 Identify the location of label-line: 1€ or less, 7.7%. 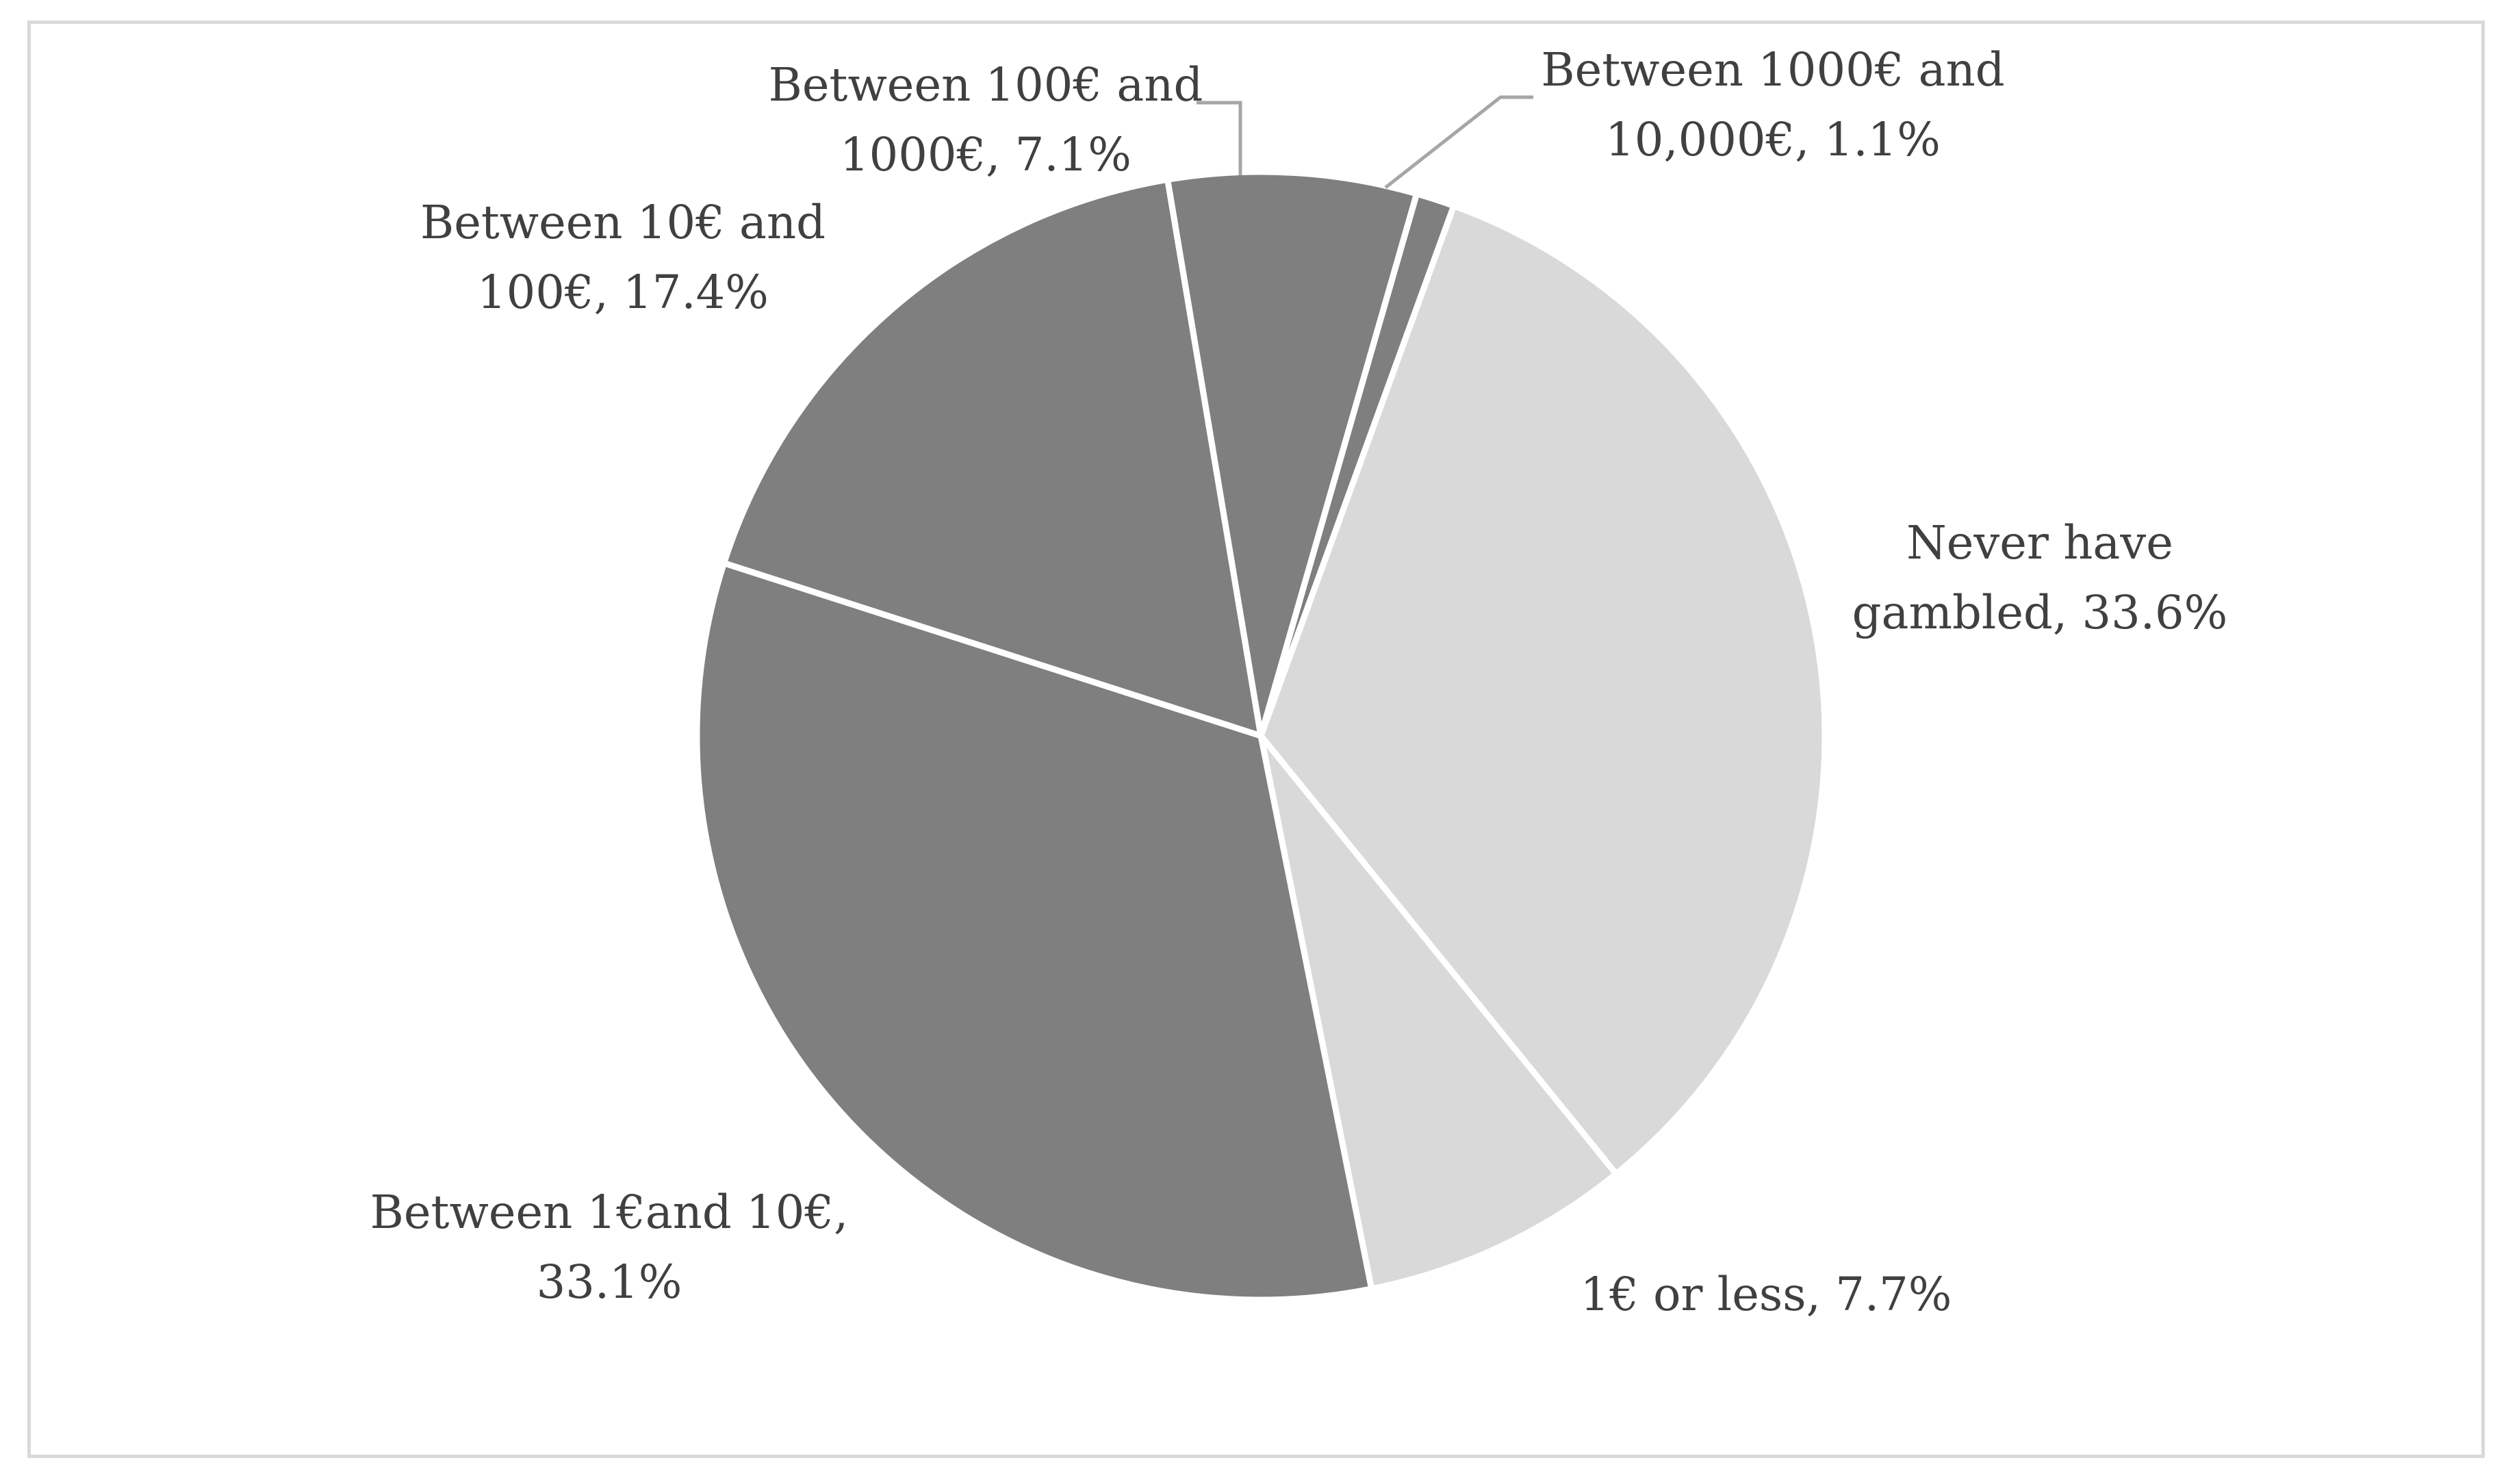
(1766, 1294).